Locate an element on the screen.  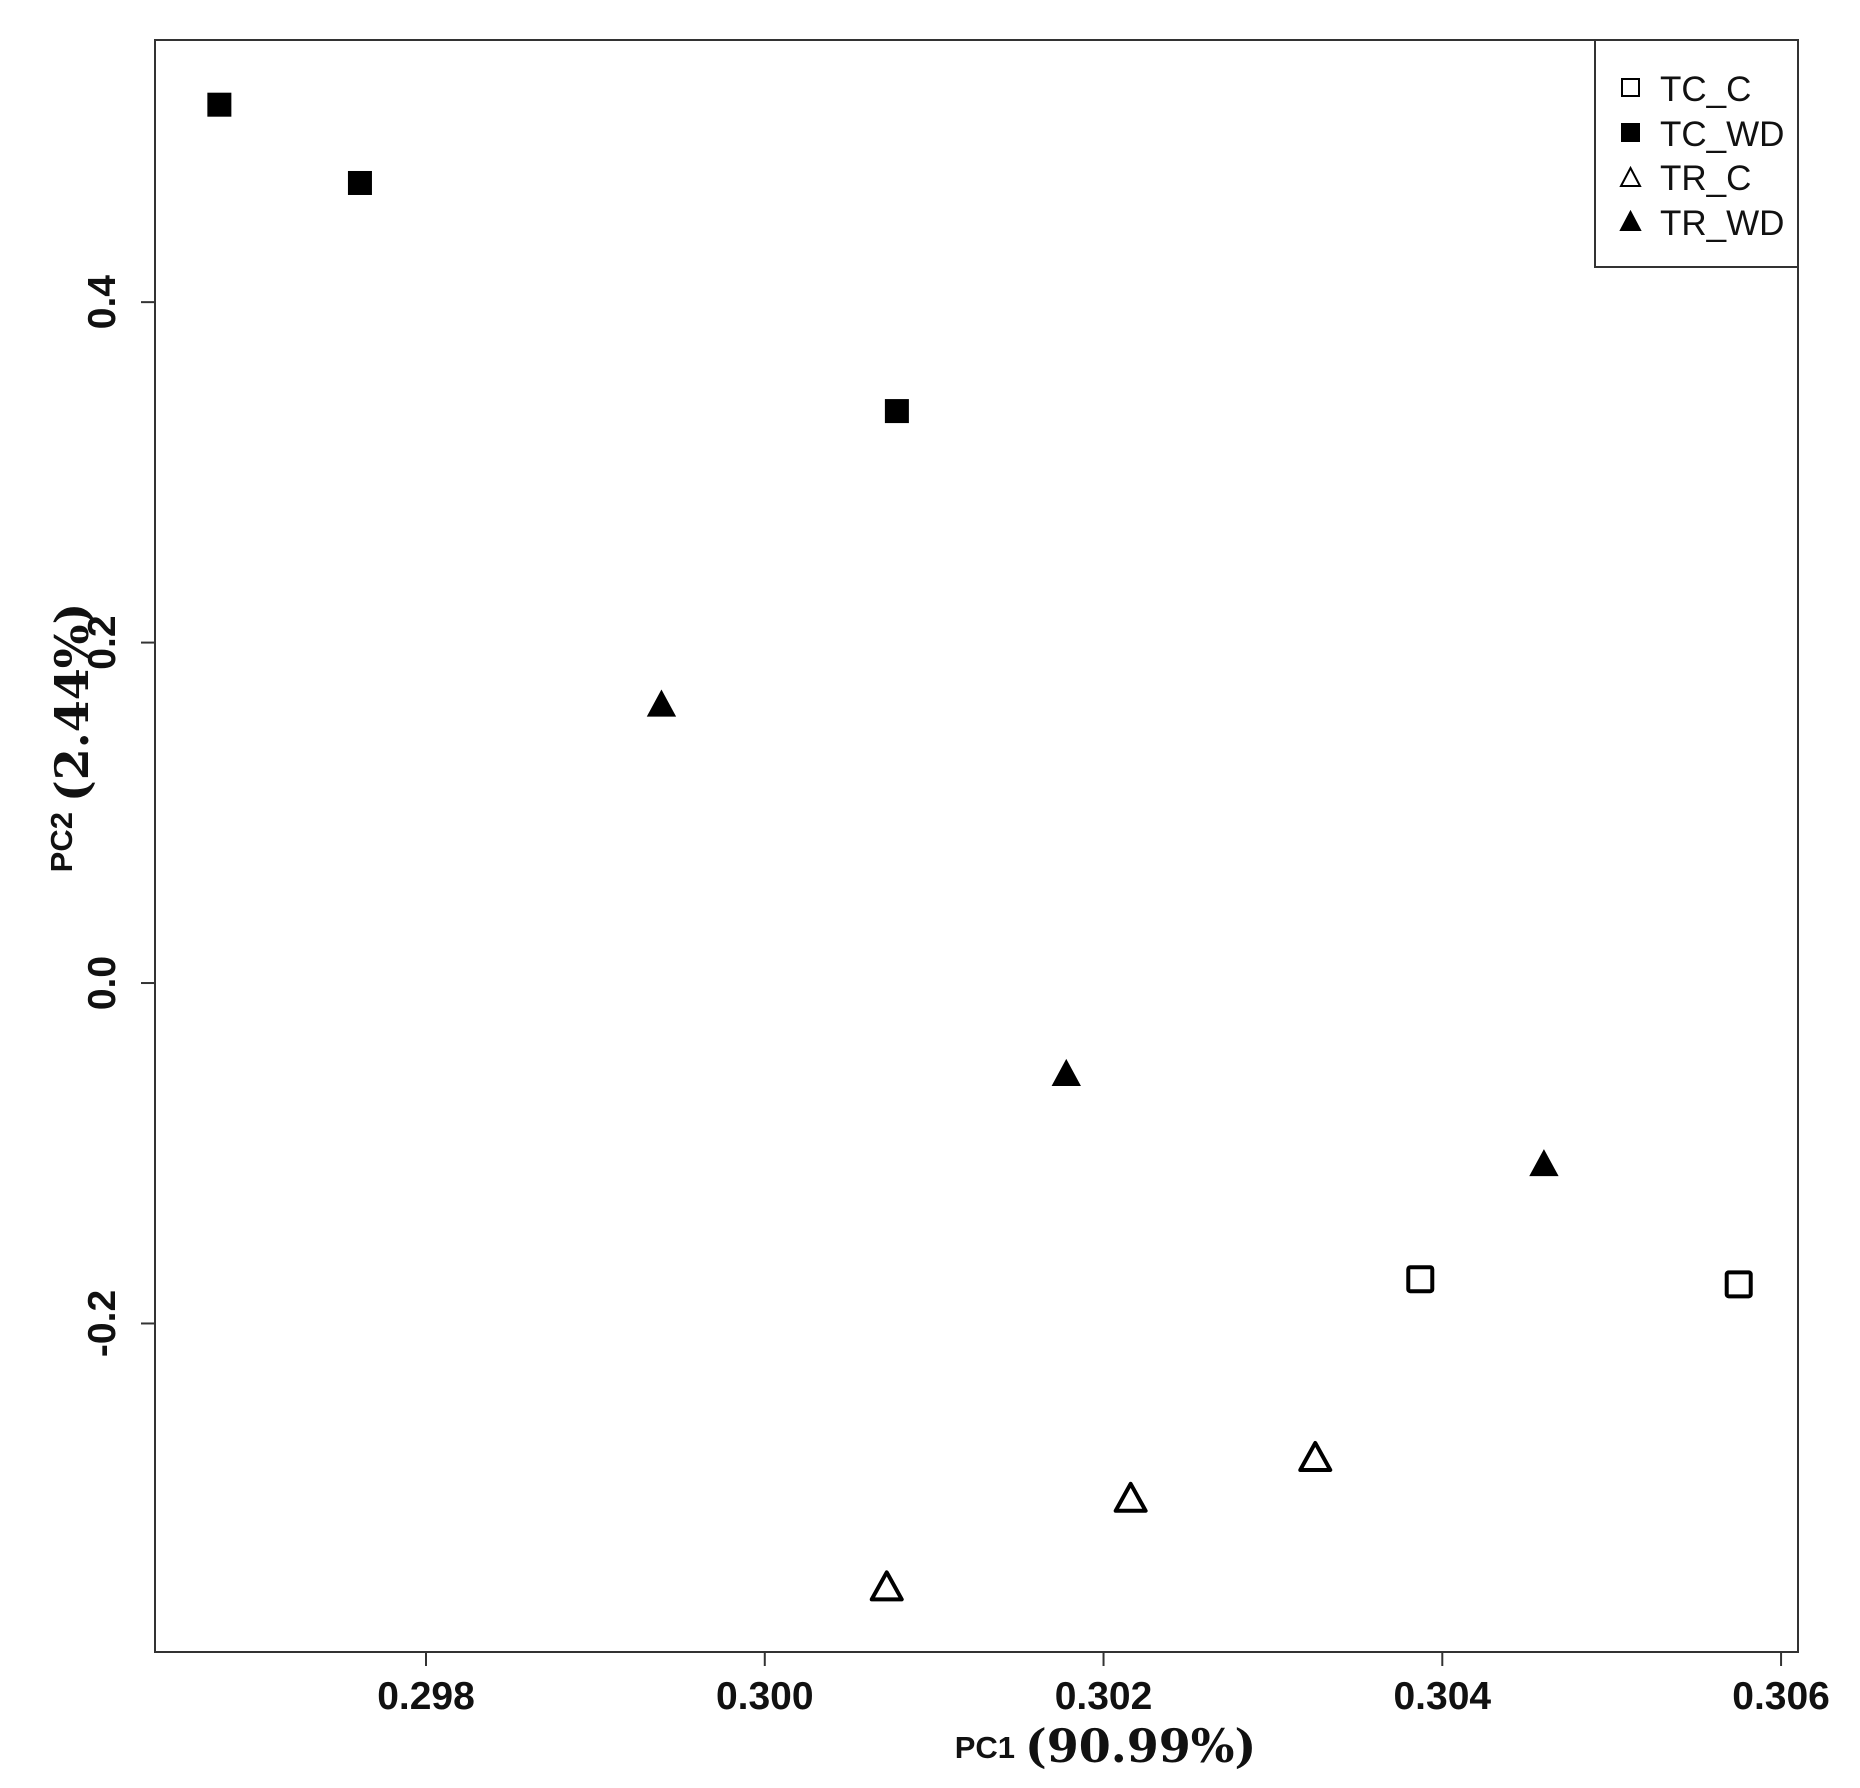
legend-label-tc-wd: TC_WD is located at coordinates (1722, 134).